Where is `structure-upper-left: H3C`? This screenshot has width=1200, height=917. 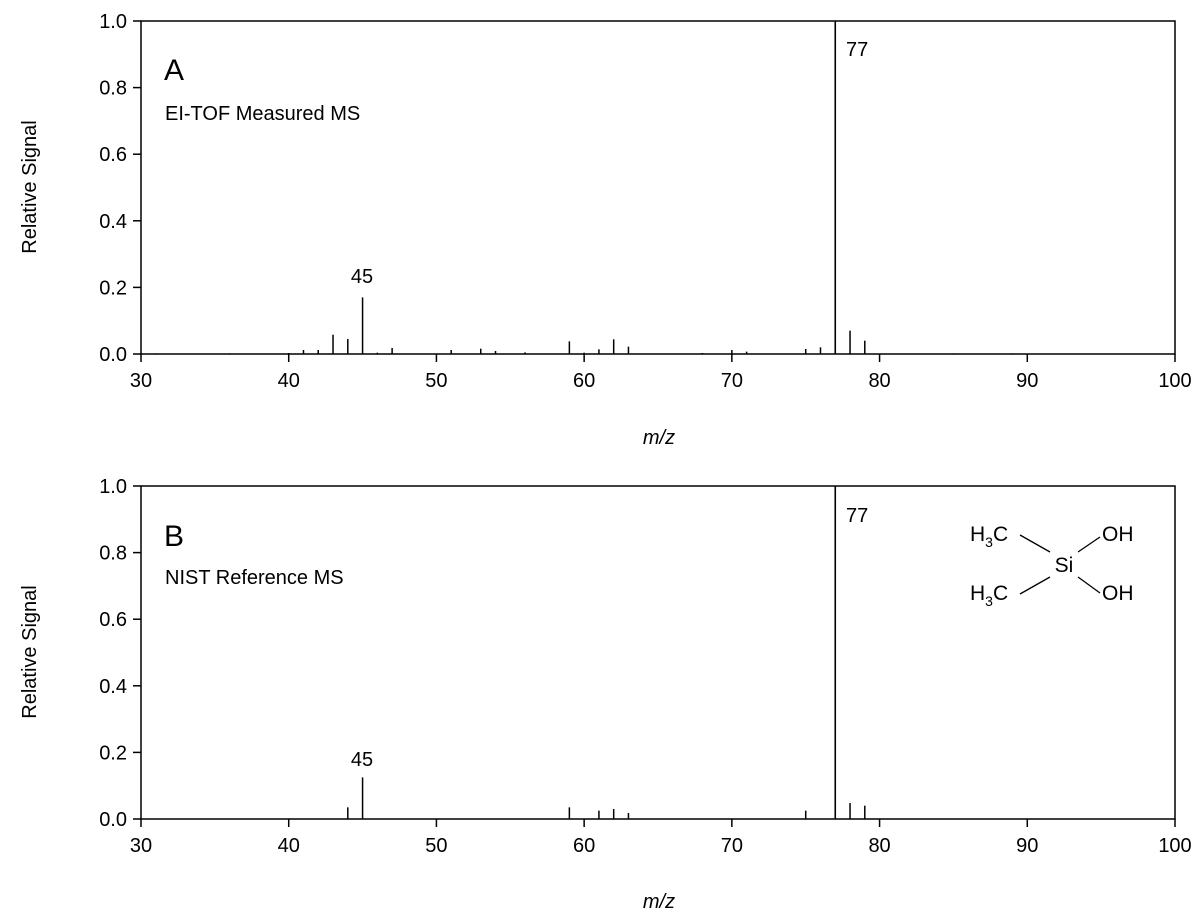 structure-upper-left: H3C is located at coordinates (989, 536).